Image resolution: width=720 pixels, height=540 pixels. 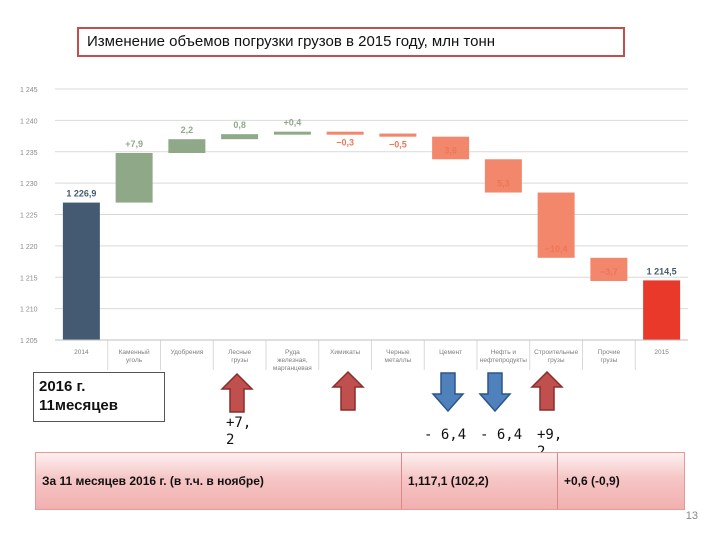 I want to click on data-label: −3,7, so click(x=609, y=272).